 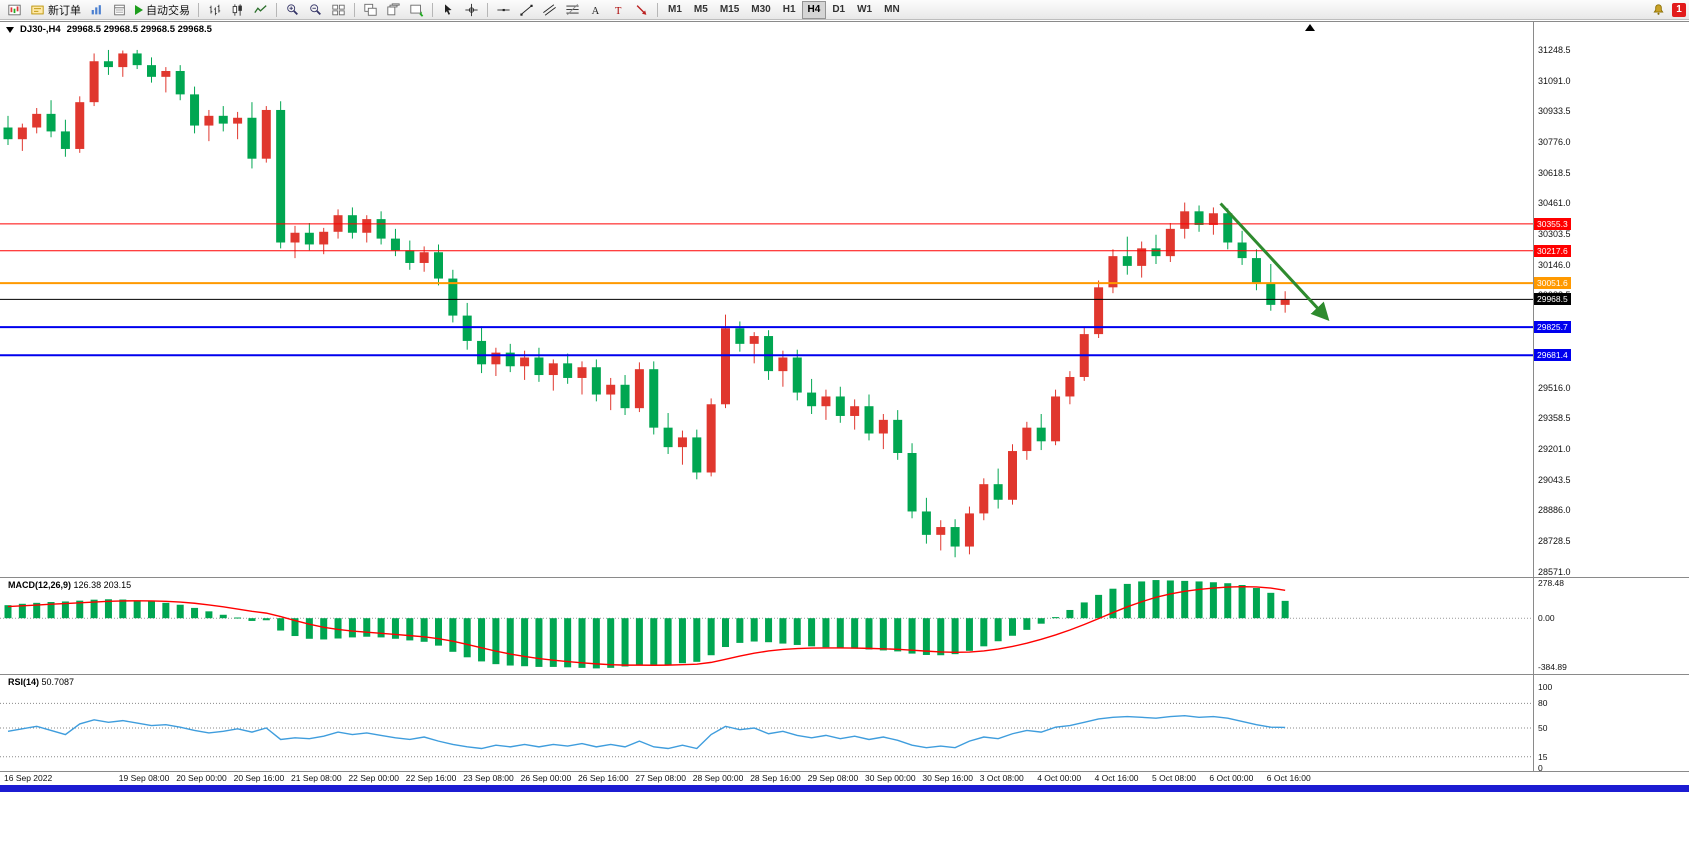 I want to click on timeframe-h1-button: H1, so click(x=789, y=10).